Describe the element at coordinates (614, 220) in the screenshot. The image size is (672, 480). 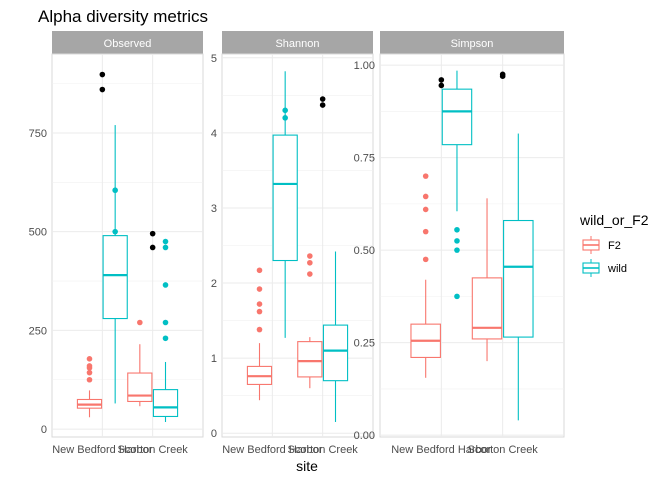
I see `legend-title: wild_or_F2` at that location.